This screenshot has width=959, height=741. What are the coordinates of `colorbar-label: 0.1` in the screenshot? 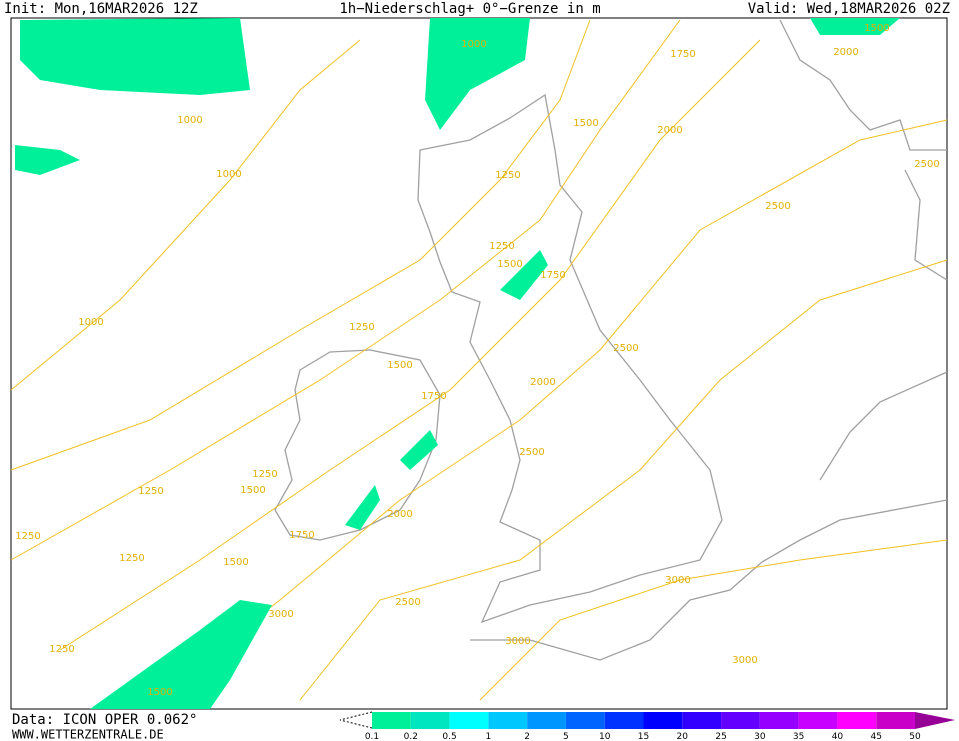 It's located at (372, 736).